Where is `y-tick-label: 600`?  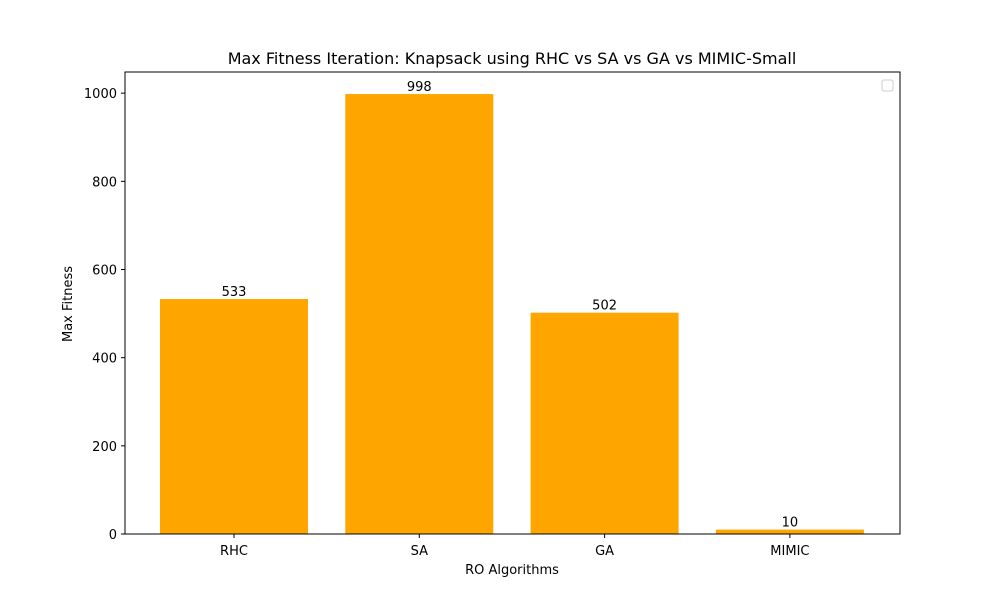 y-tick-label: 600 is located at coordinates (104, 270).